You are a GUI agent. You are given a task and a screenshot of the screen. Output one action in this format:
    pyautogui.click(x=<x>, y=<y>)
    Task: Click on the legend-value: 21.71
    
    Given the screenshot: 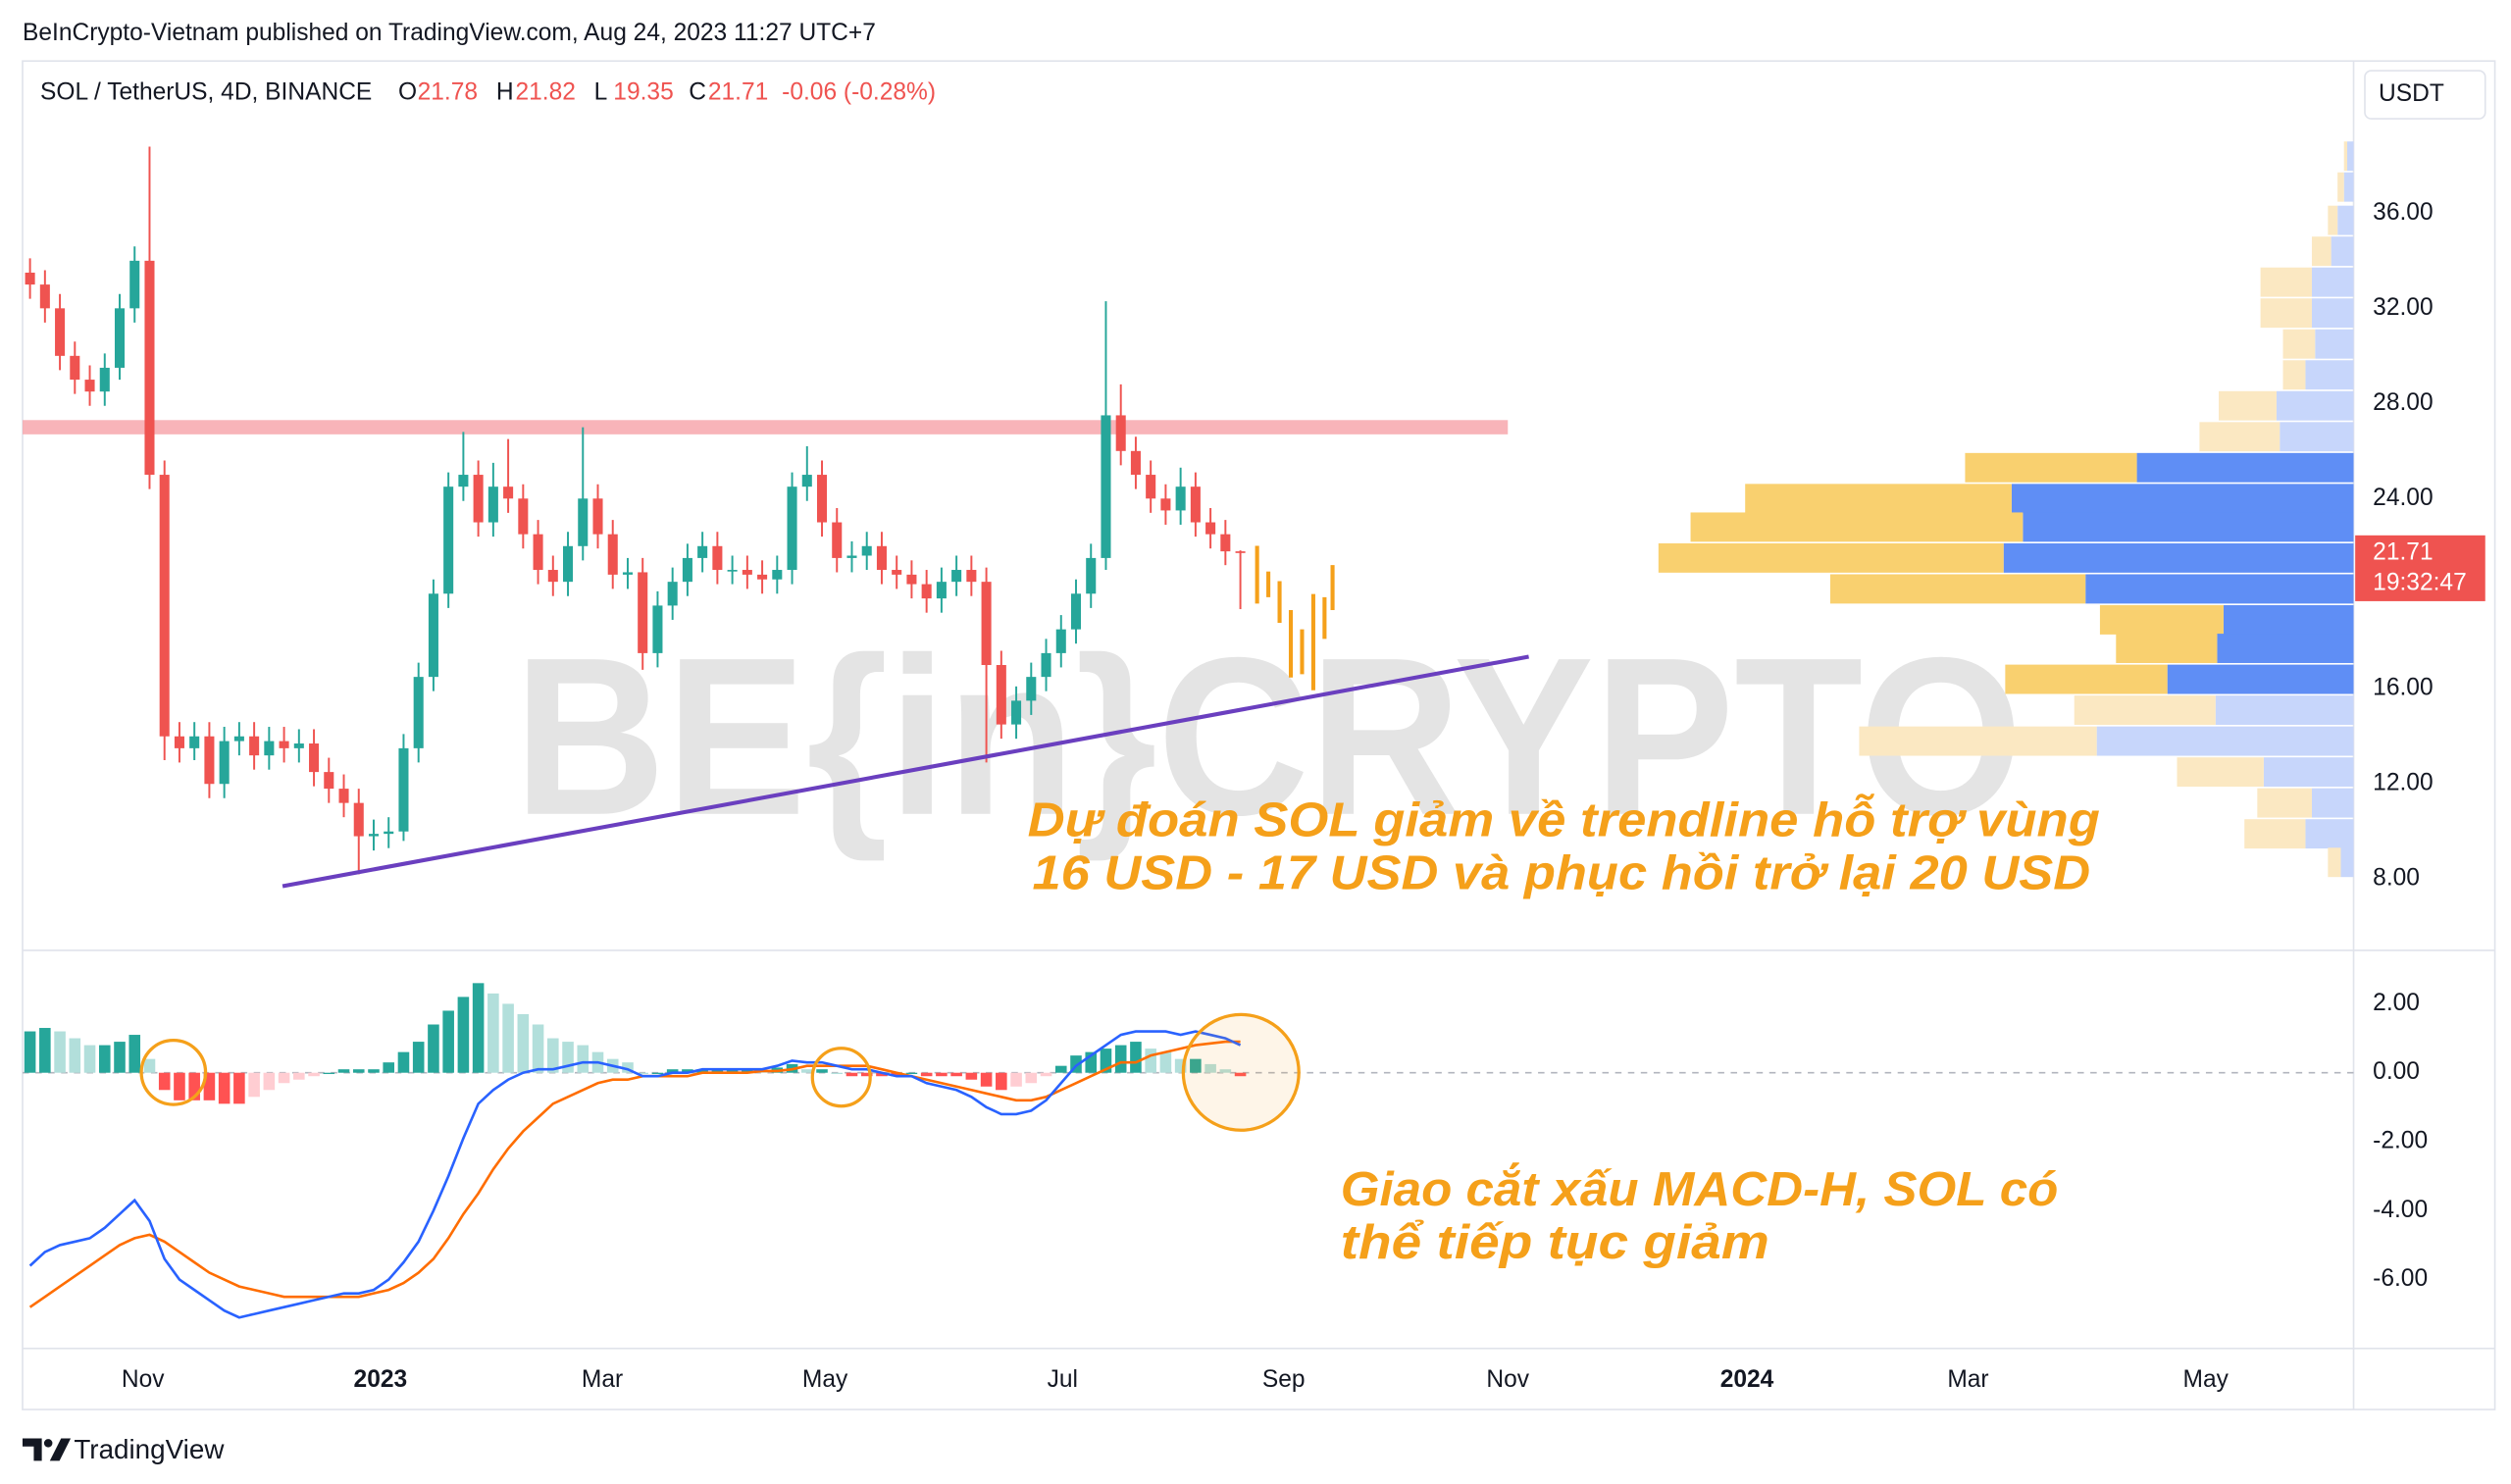 What is the action you would take?
    pyautogui.click(x=738, y=92)
    